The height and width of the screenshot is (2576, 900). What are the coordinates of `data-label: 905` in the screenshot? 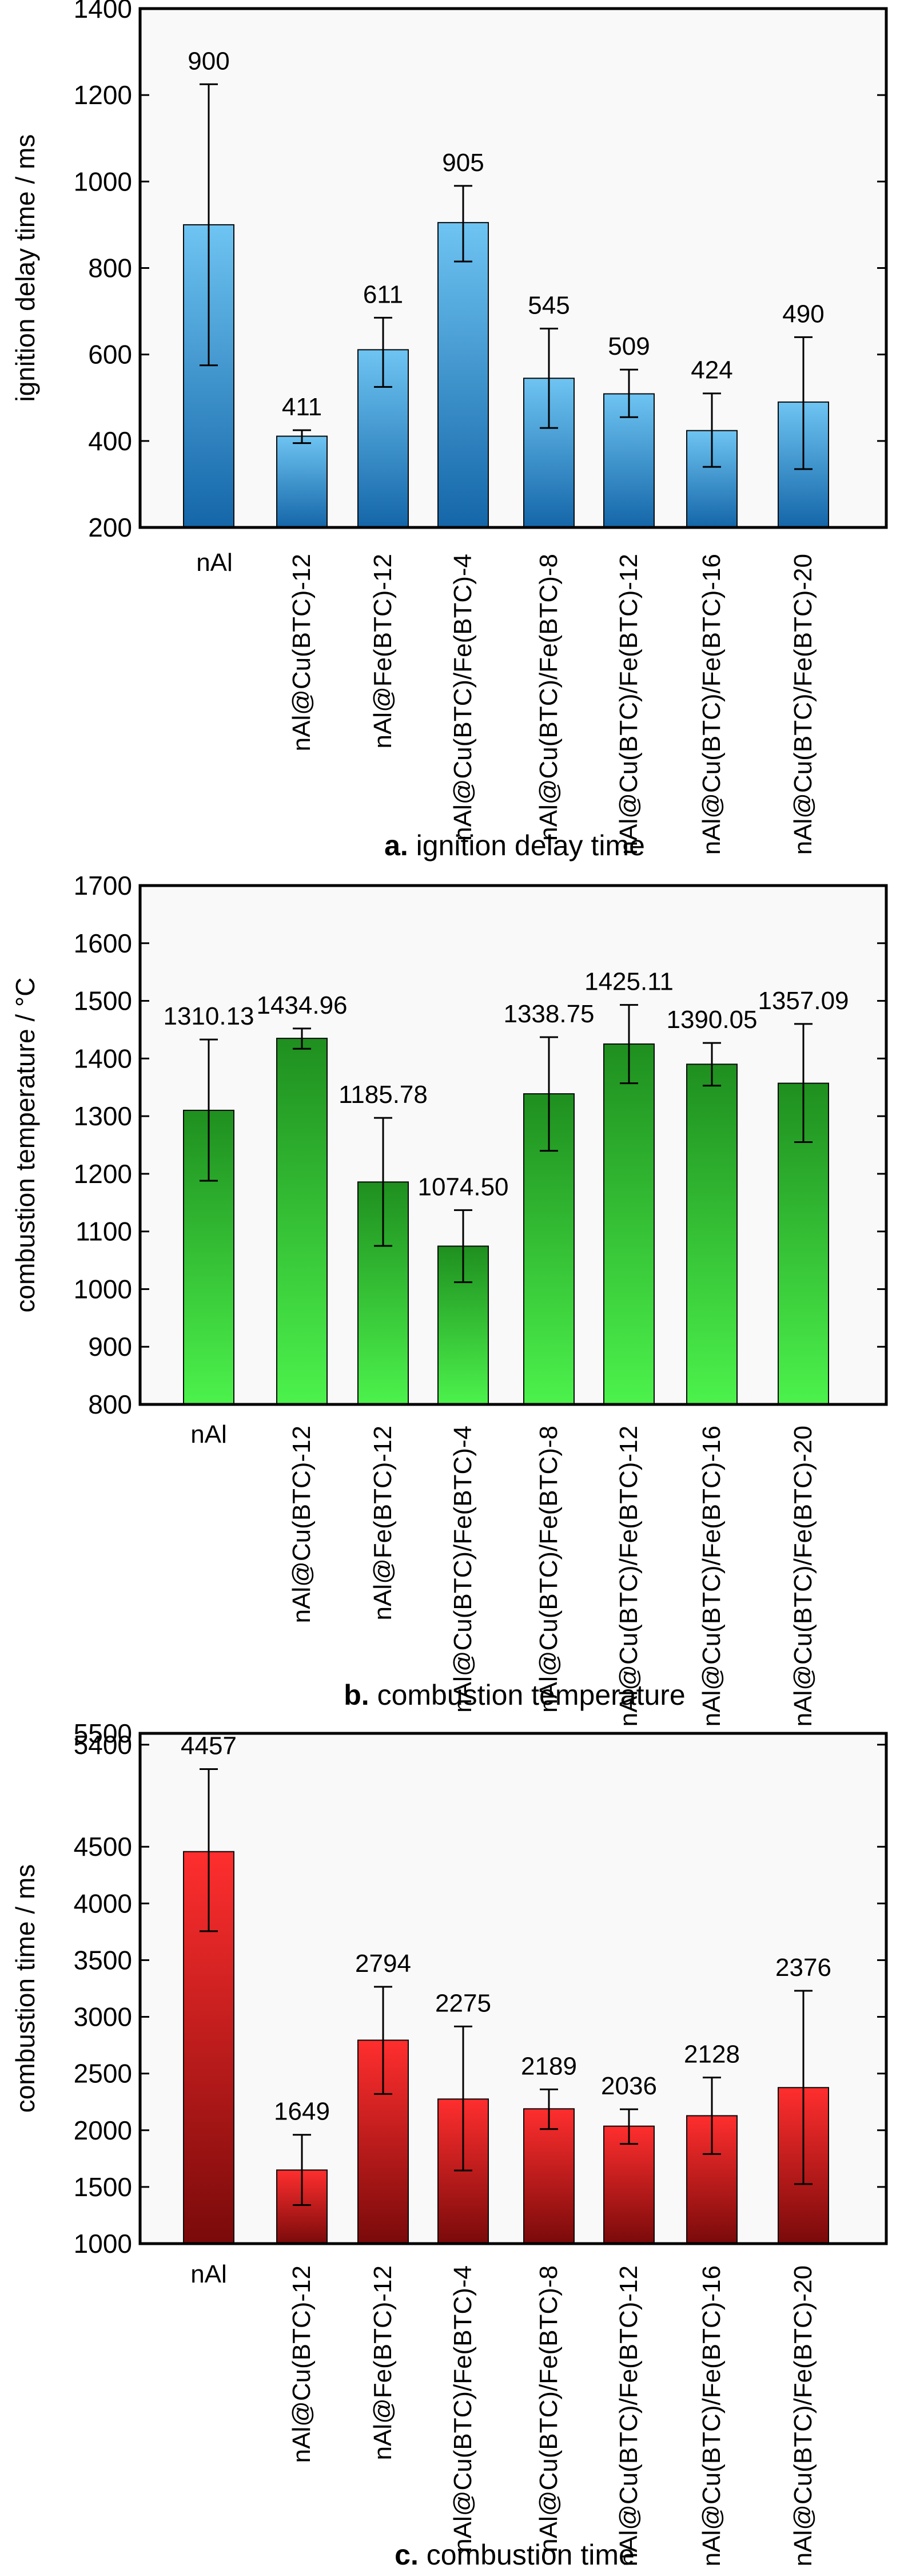 It's located at (463, 163).